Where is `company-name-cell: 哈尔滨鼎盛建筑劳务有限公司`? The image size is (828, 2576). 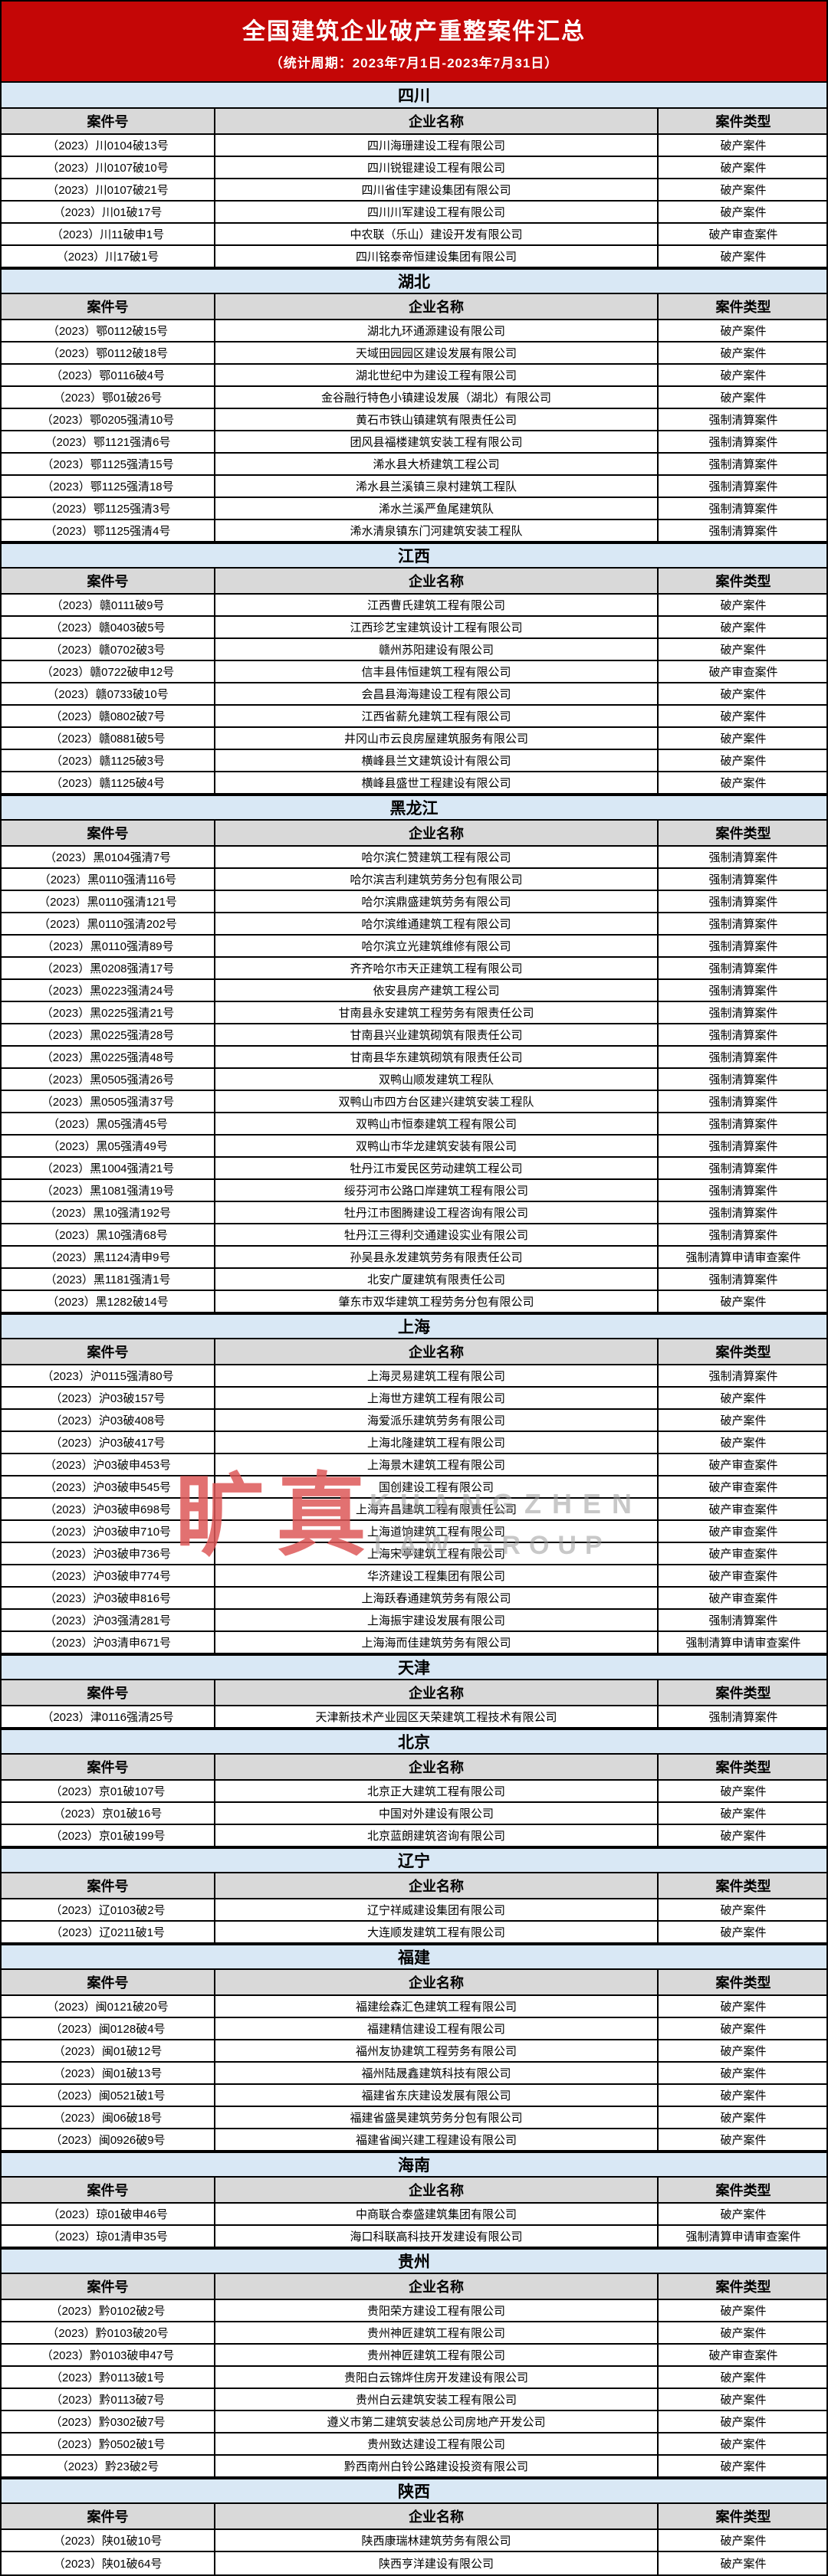
company-name-cell: 哈尔滨鼎盛建筑劳务有限公司 is located at coordinates (437, 902).